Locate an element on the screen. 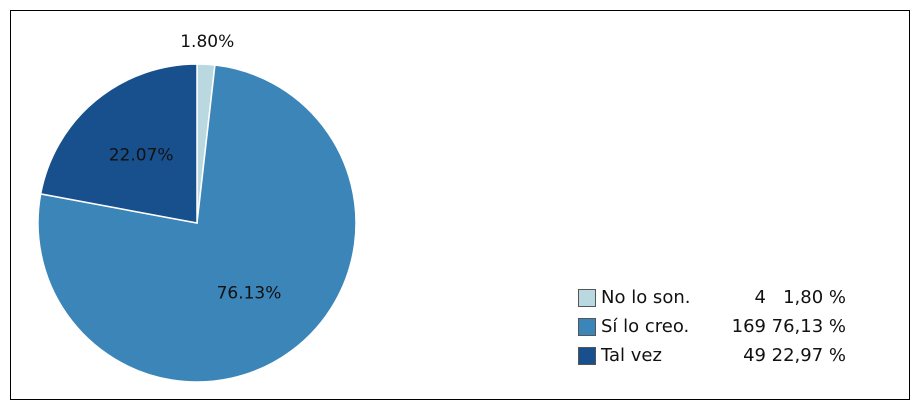 This screenshot has height=413, width=922. legend-percent: 76,13 % is located at coordinates (808, 326).